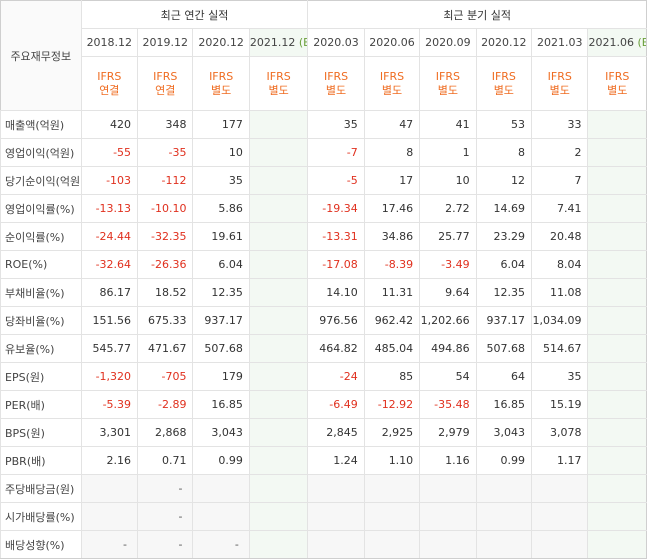 This screenshot has height=559, width=648. What do you see at coordinates (336, 264) in the screenshot?
I see `value-cell: -17.08` at bounding box center [336, 264].